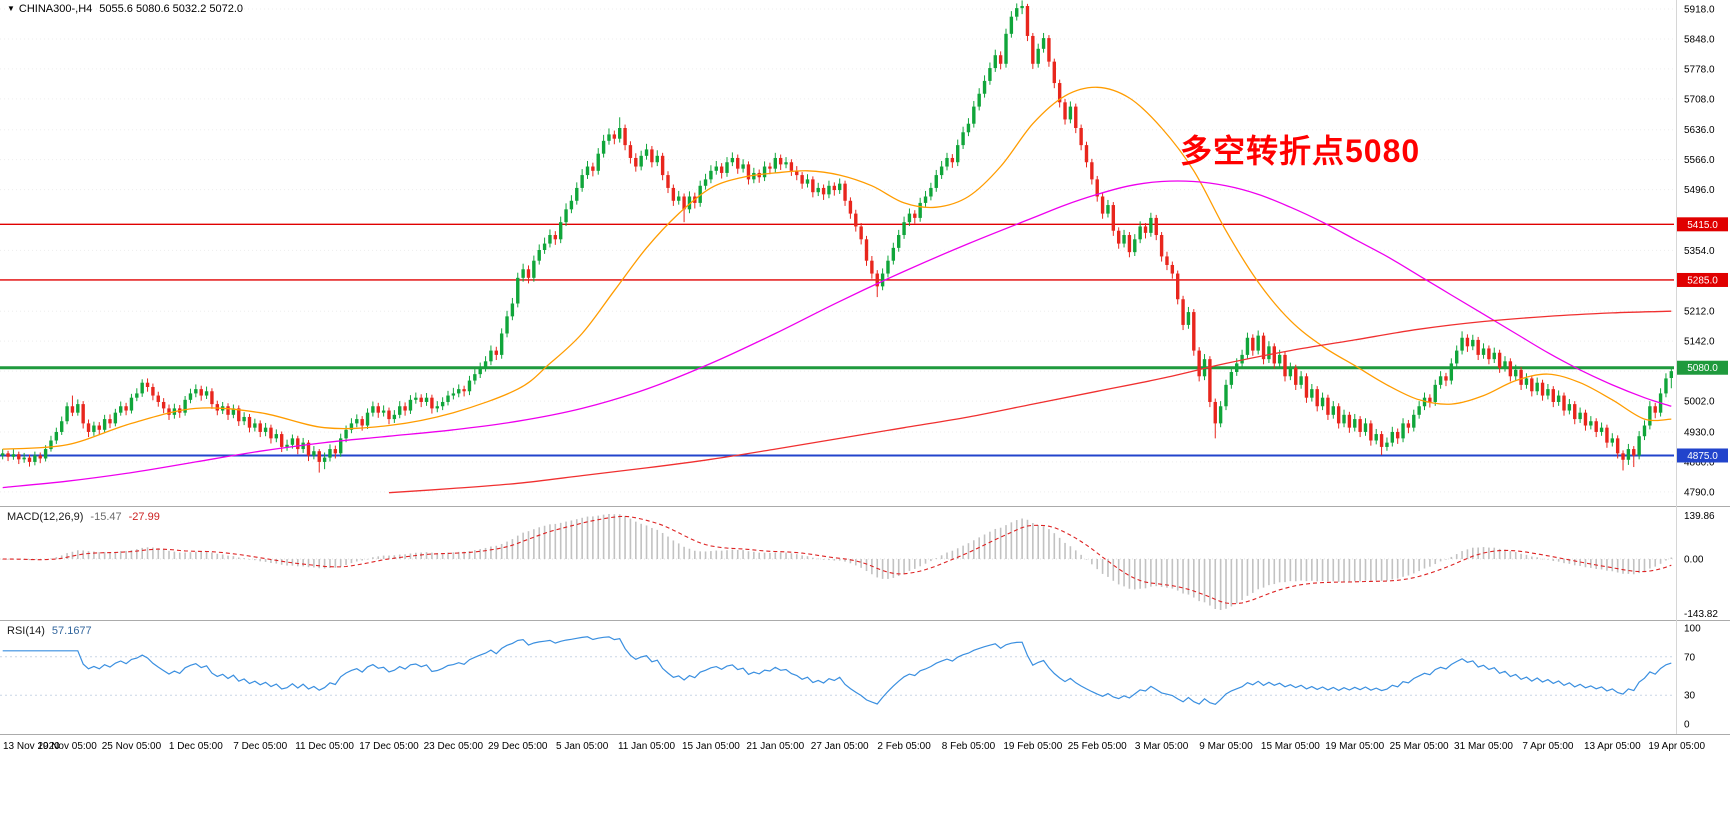  Describe the element at coordinates (865, 677) in the screenshot. I see `rsi-panel: 100 70 30 0` at that location.